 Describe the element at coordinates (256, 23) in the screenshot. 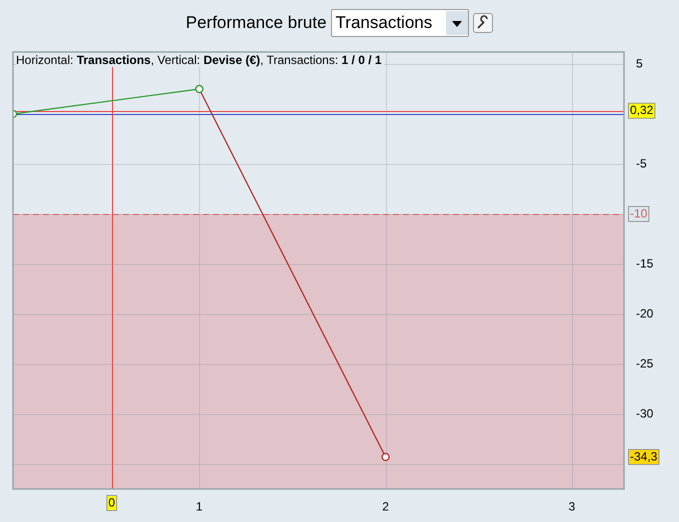

I see `chart-title: Performance brute` at that location.